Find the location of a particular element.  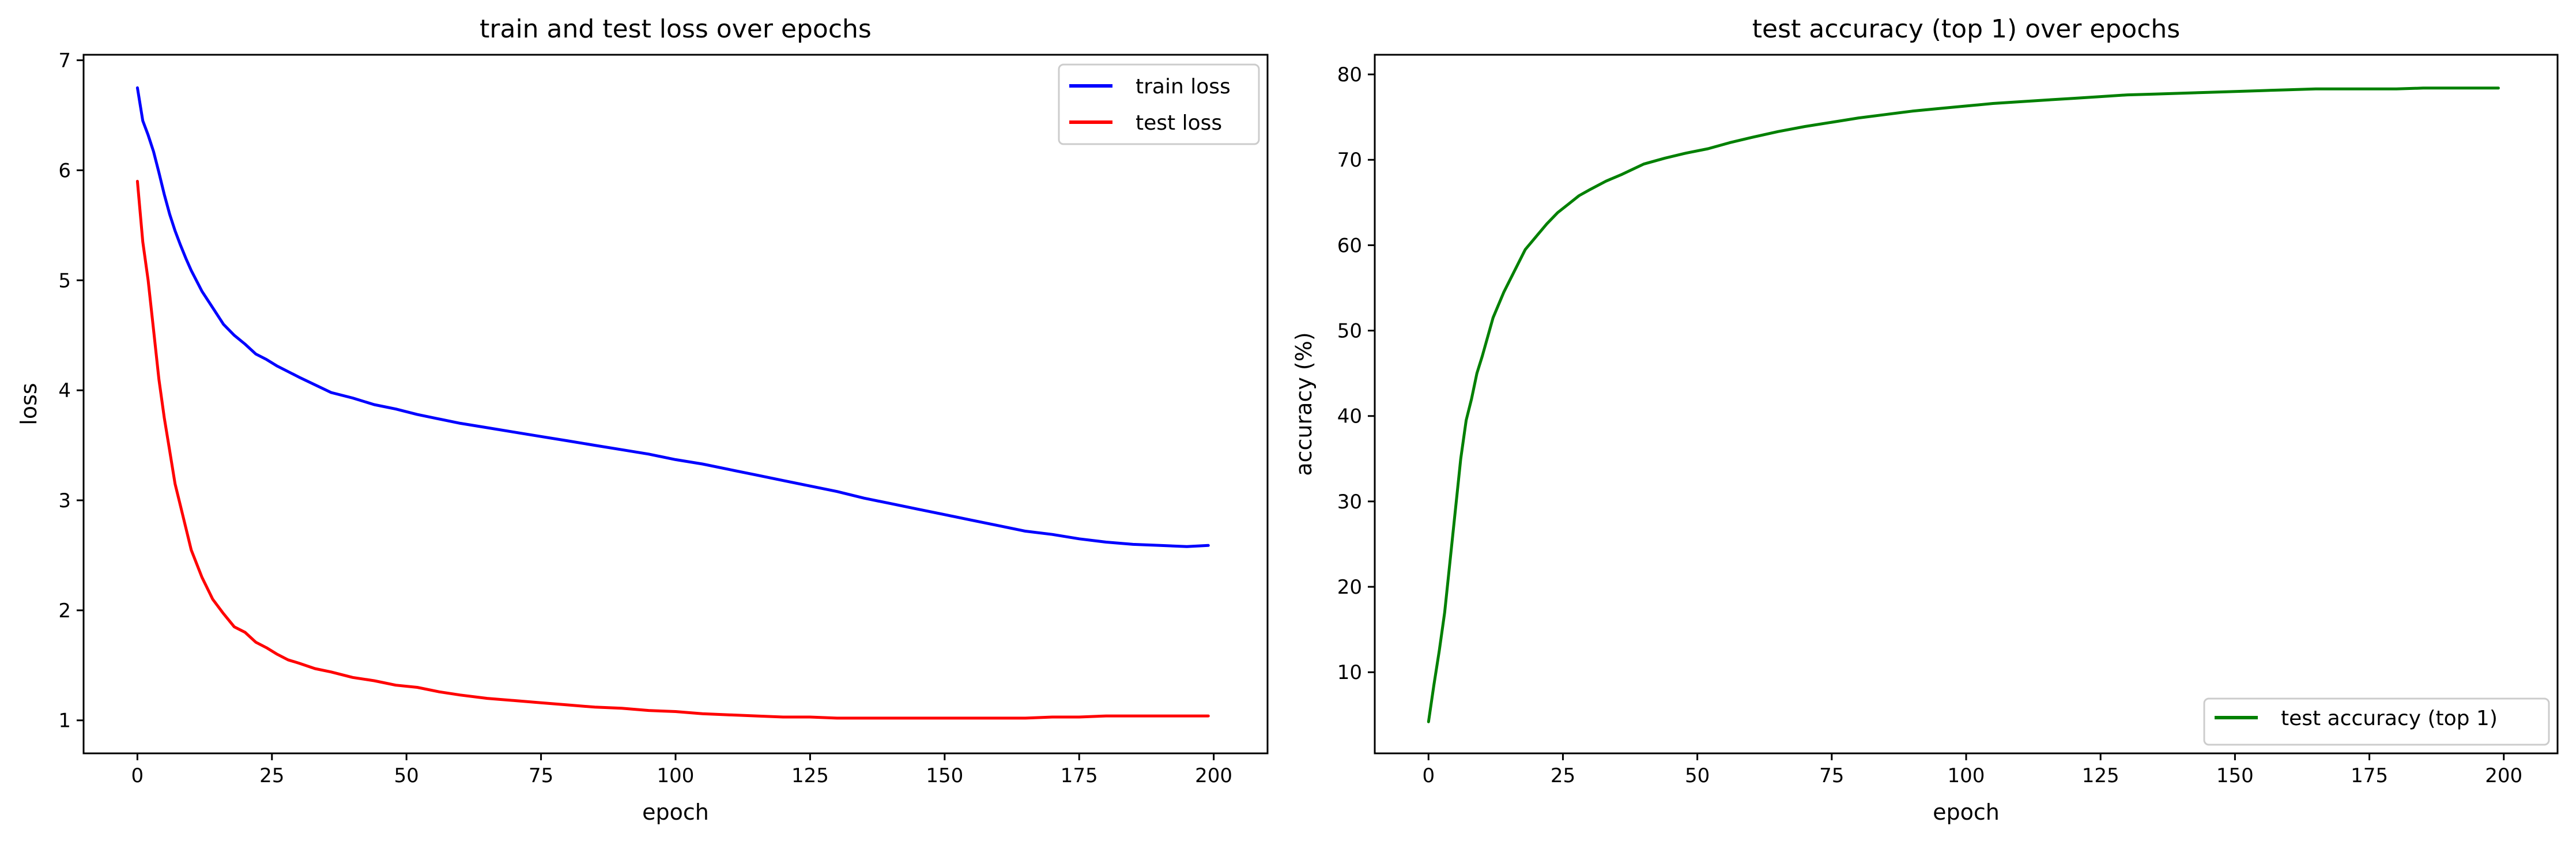

accuracy-y-tick-label: 80 is located at coordinates (1349, 74).